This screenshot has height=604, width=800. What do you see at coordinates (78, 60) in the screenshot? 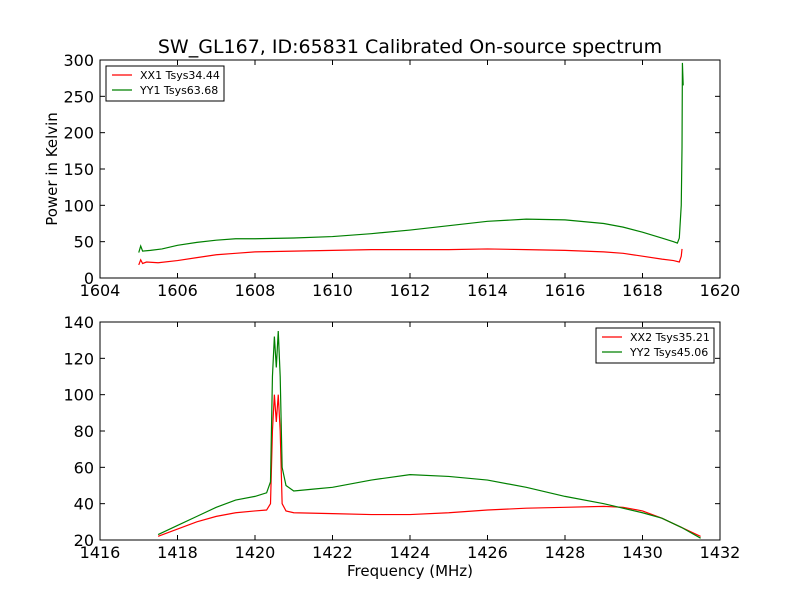
I see `y-tick-label: 300` at bounding box center [78, 60].